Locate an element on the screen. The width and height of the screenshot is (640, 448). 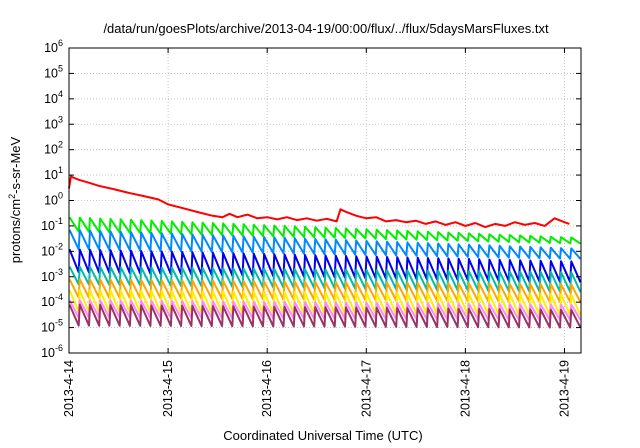
y-tick-label: 10⁶ is located at coordinates (53, 46).